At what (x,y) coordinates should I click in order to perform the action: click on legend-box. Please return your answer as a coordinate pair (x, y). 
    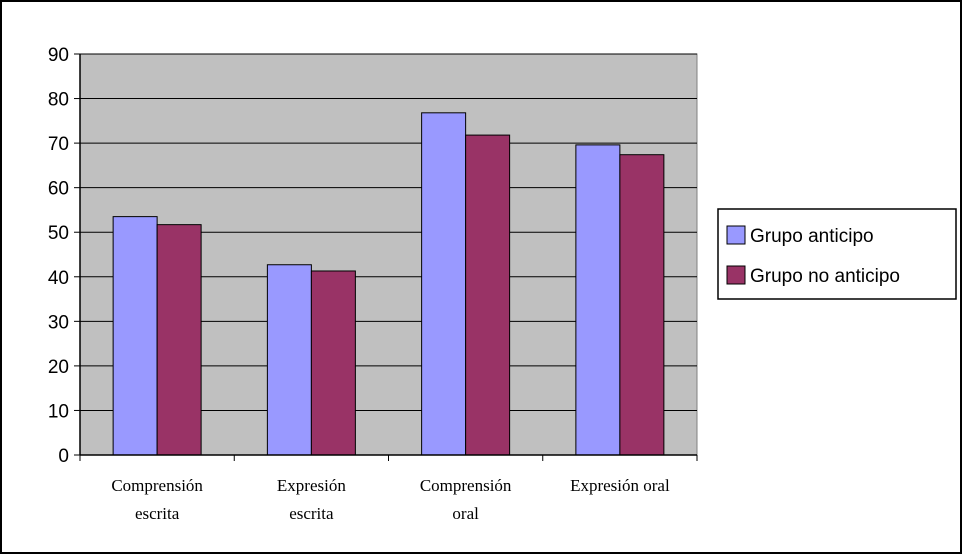
    Looking at the image, I should click on (837, 254).